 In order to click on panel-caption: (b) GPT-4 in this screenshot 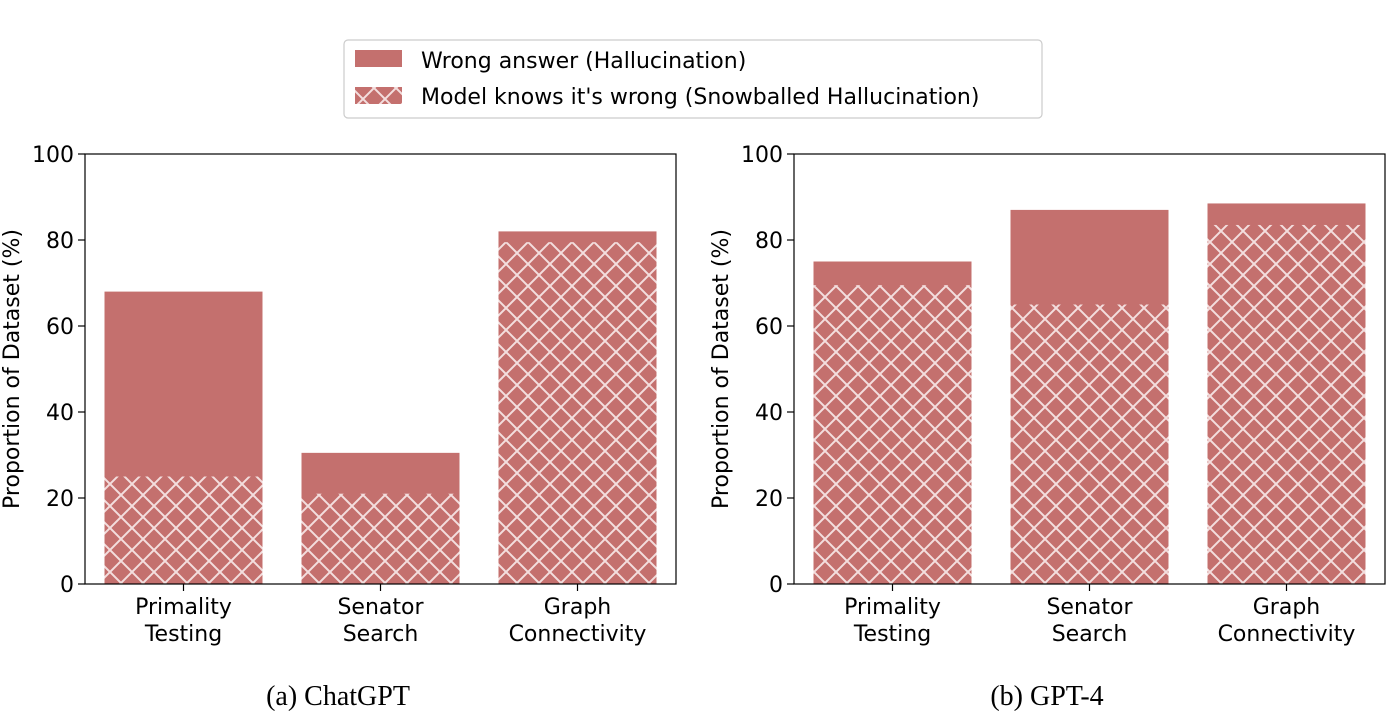, I will do `click(1046, 696)`.